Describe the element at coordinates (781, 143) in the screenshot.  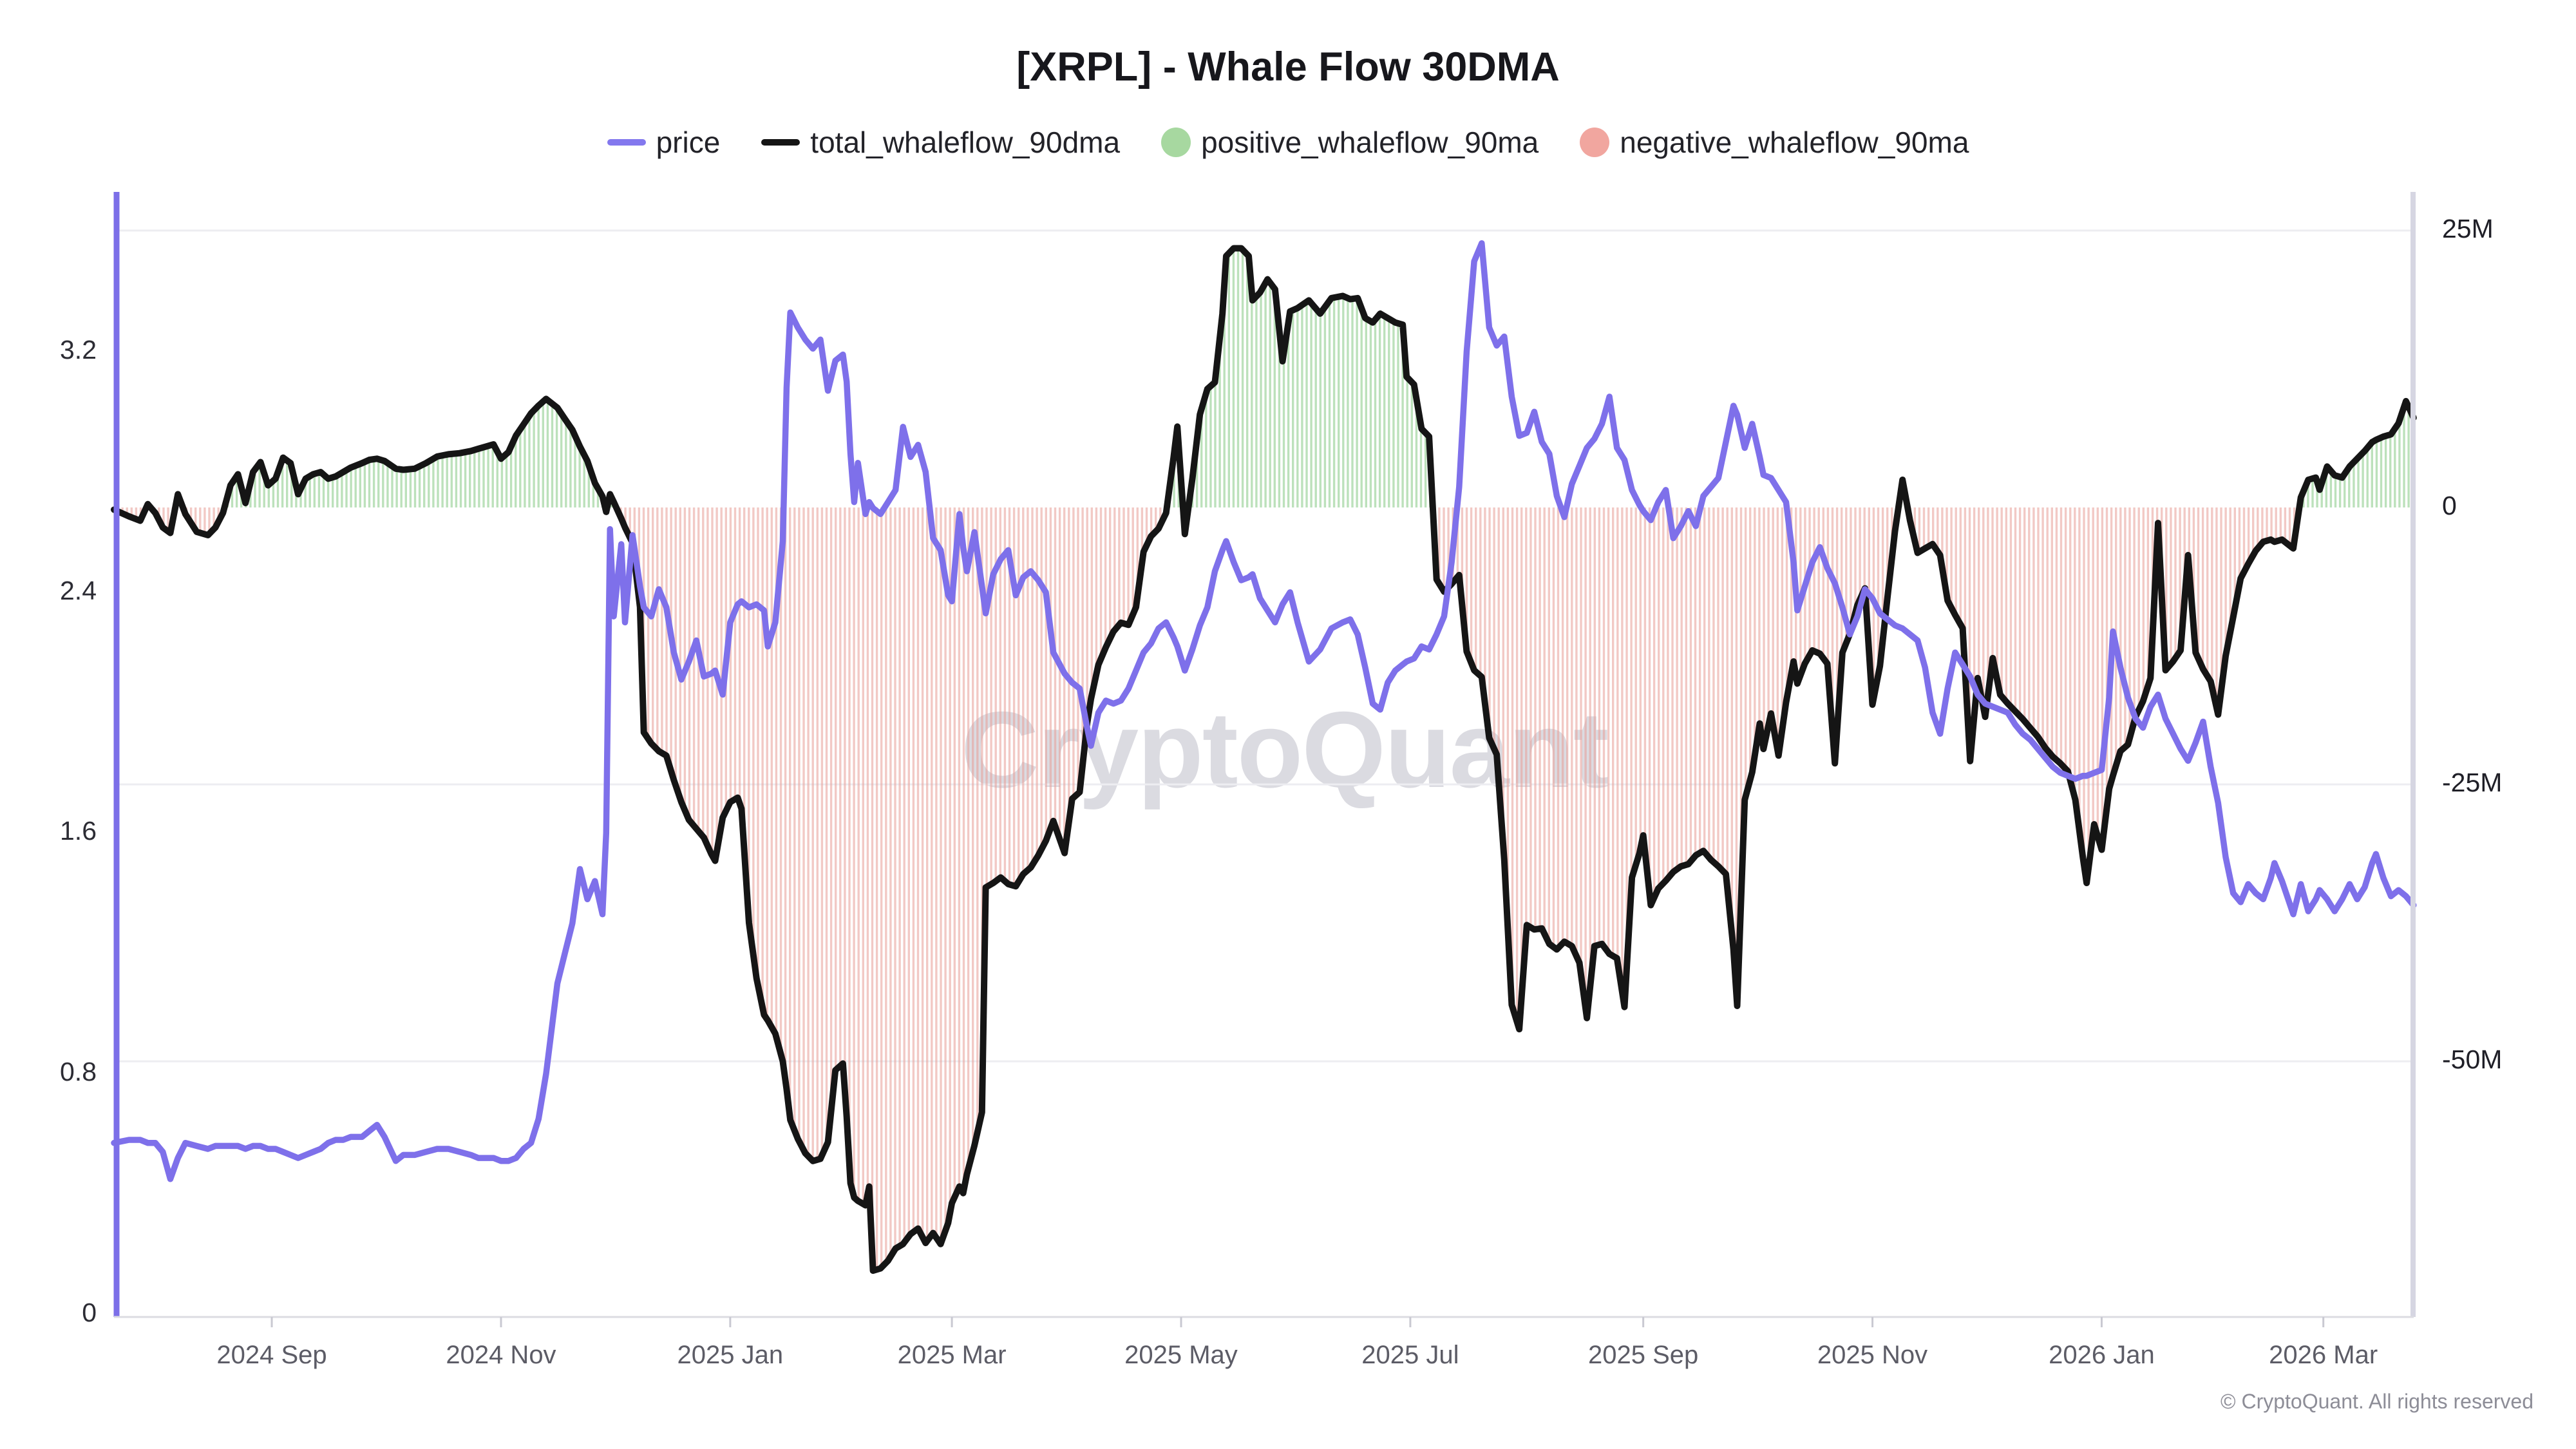
I see `total-whaleflow-line-swatch-icon` at that location.